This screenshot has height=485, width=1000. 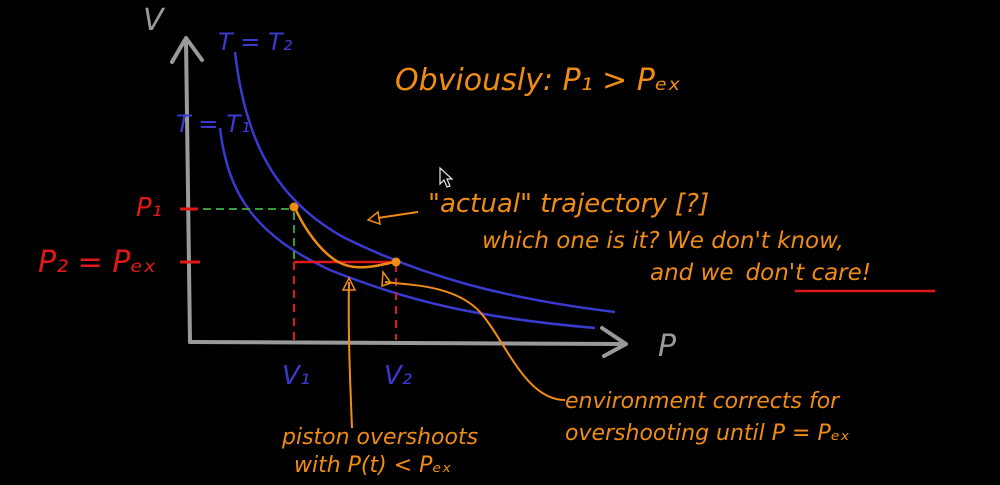 What do you see at coordinates (568, 204) in the screenshot?
I see `actual-trajectory-note: "actual" trajectory [?]` at bounding box center [568, 204].